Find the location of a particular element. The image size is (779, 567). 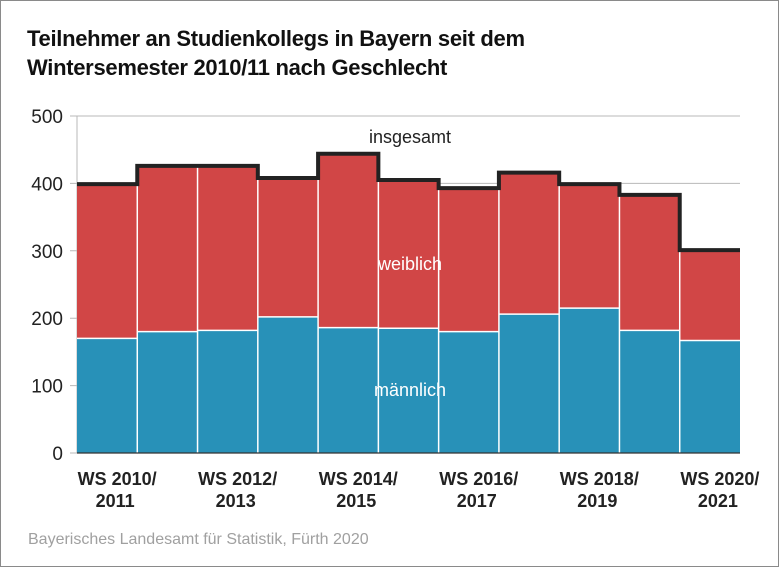

y-tick-label: 200 is located at coordinates (47, 319).